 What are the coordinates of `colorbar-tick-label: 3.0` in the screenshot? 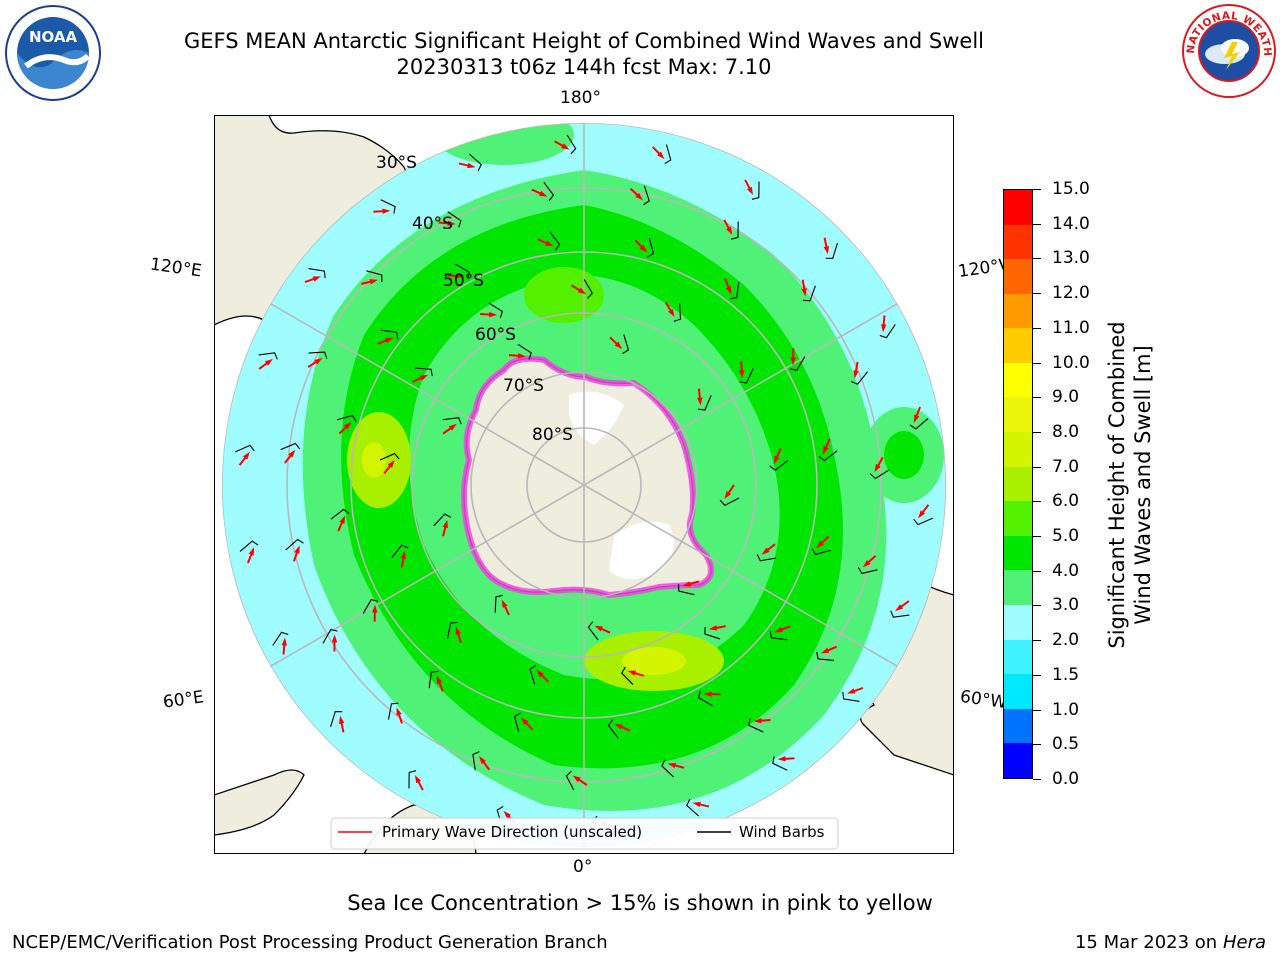 It's located at (1066, 605).